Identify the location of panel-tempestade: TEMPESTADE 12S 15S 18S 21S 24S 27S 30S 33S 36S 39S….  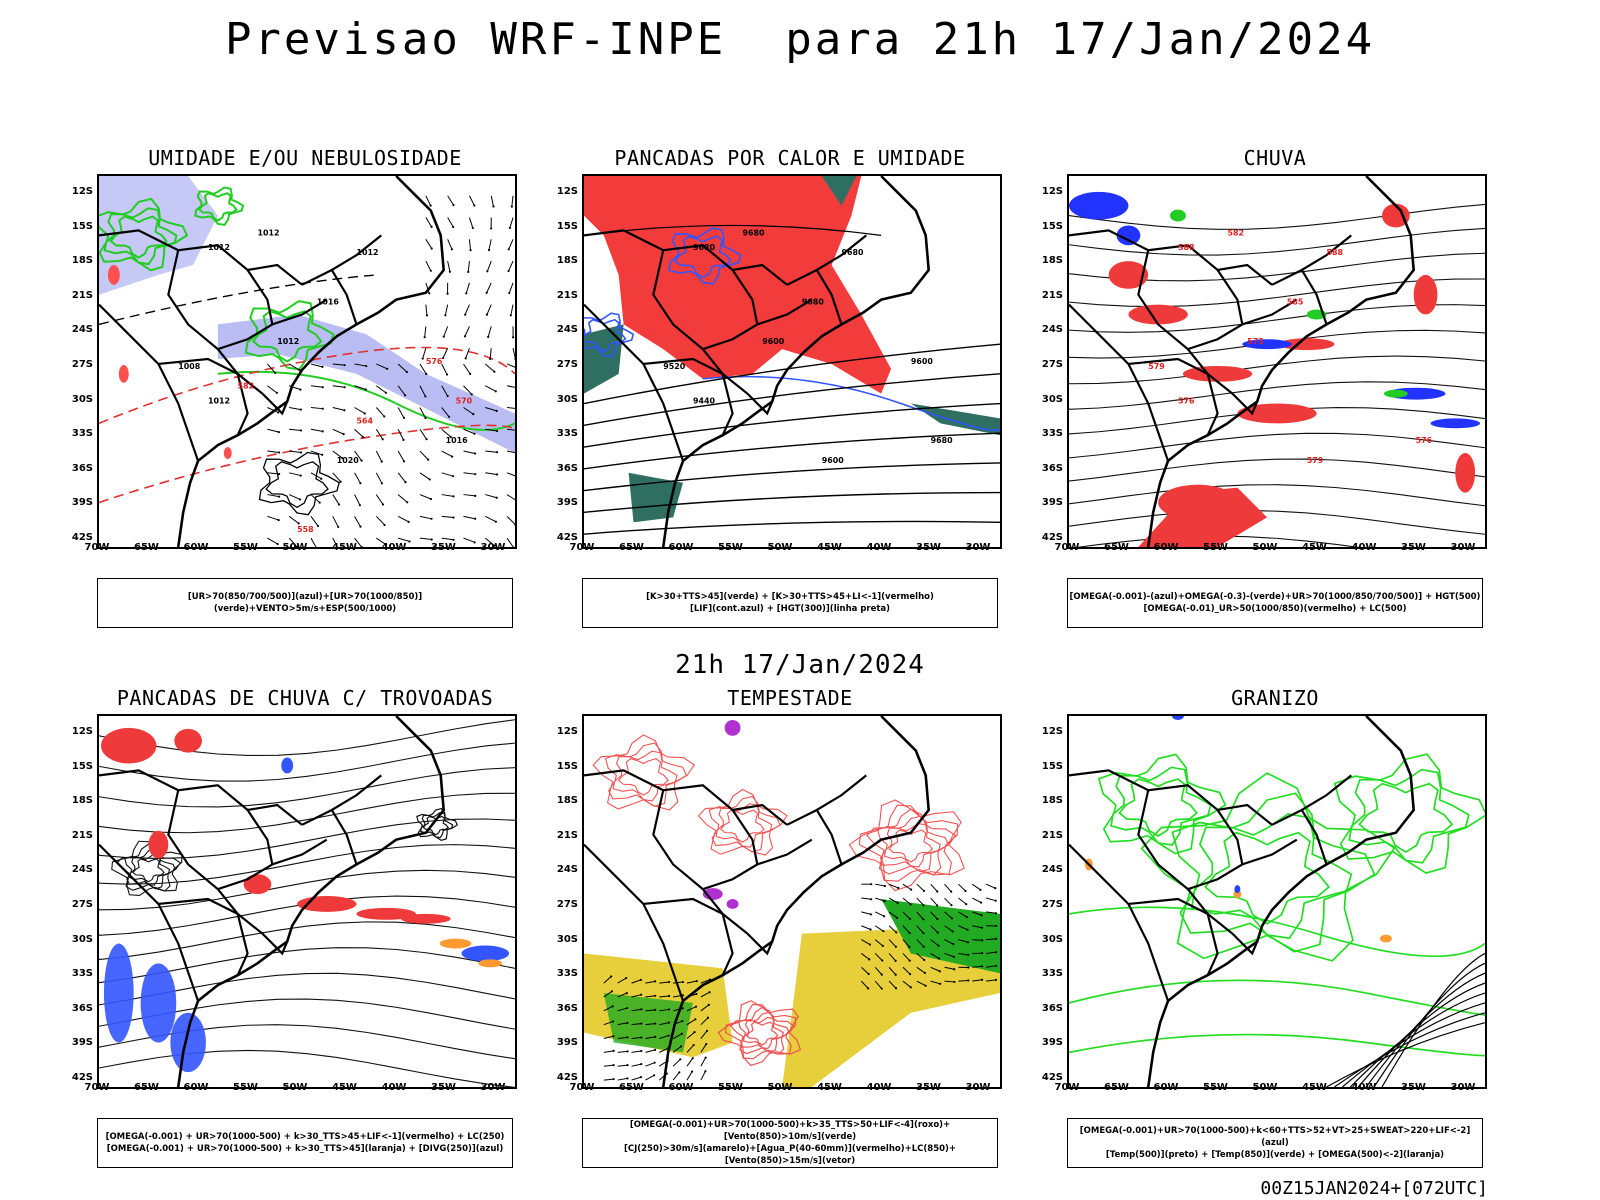
(788, 927).